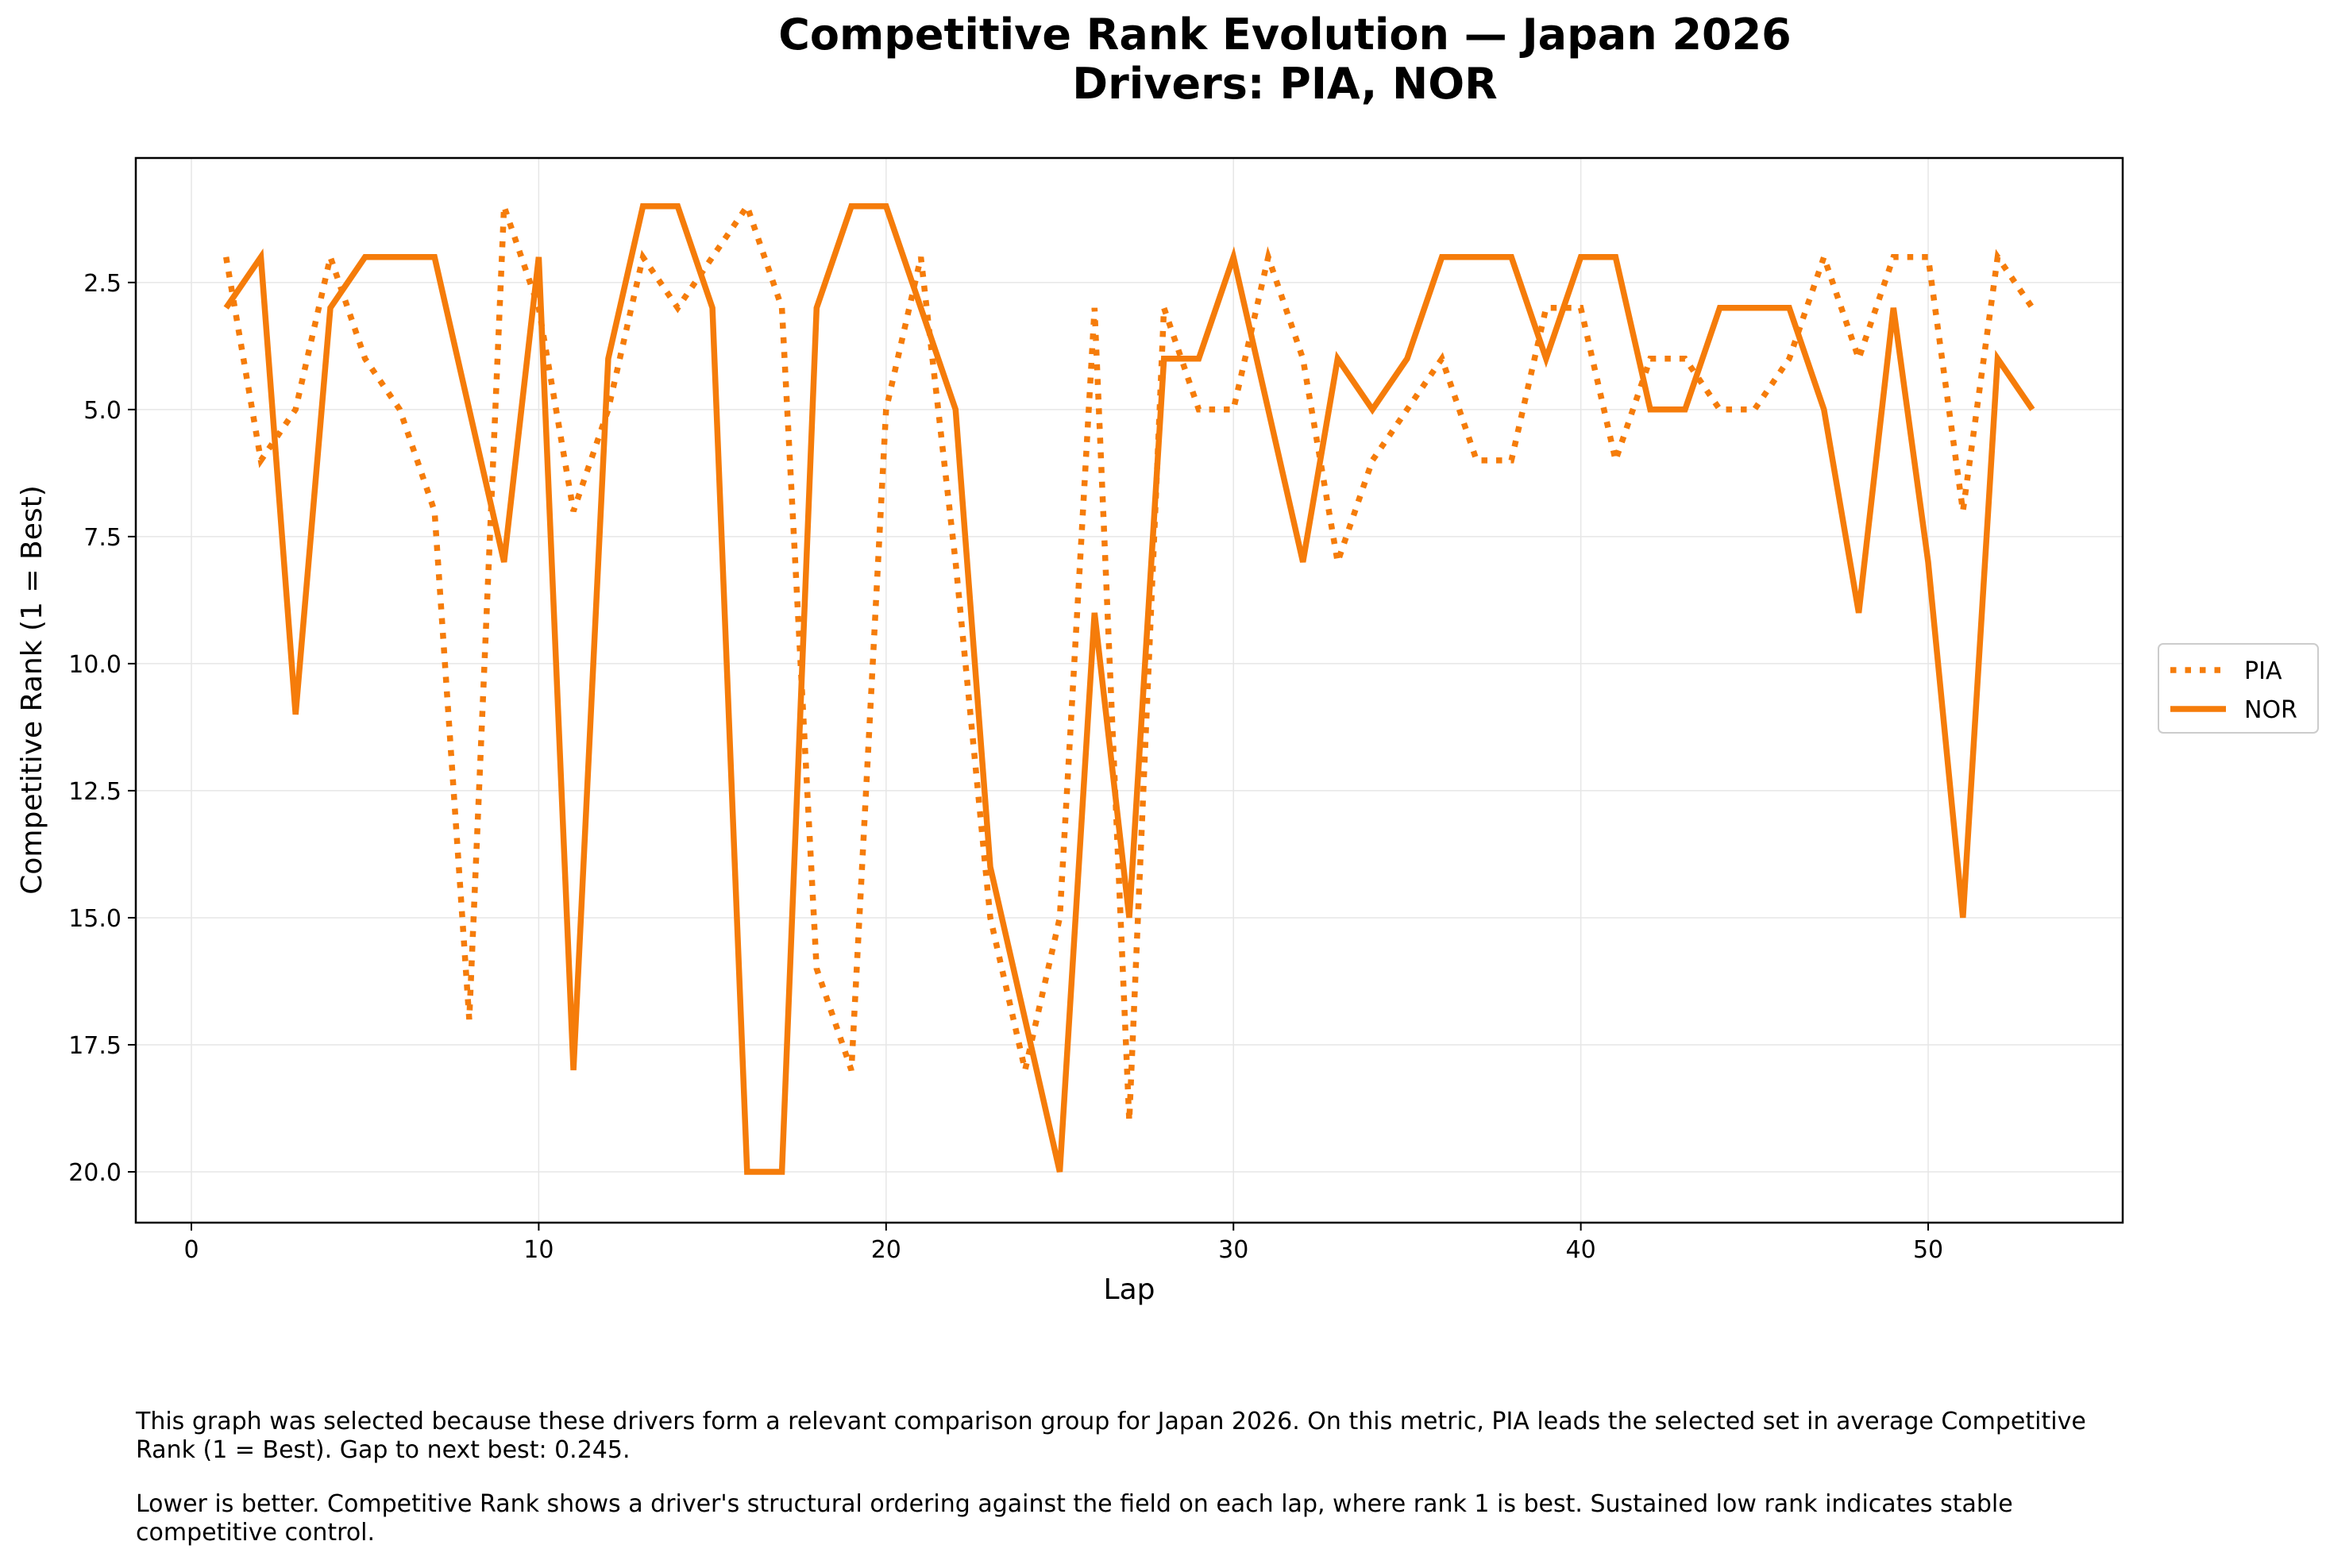 The width and height of the screenshot is (2326, 1568). What do you see at coordinates (1129, 1289) in the screenshot?
I see `x-axis-label: Lap` at bounding box center [1129, 1289].